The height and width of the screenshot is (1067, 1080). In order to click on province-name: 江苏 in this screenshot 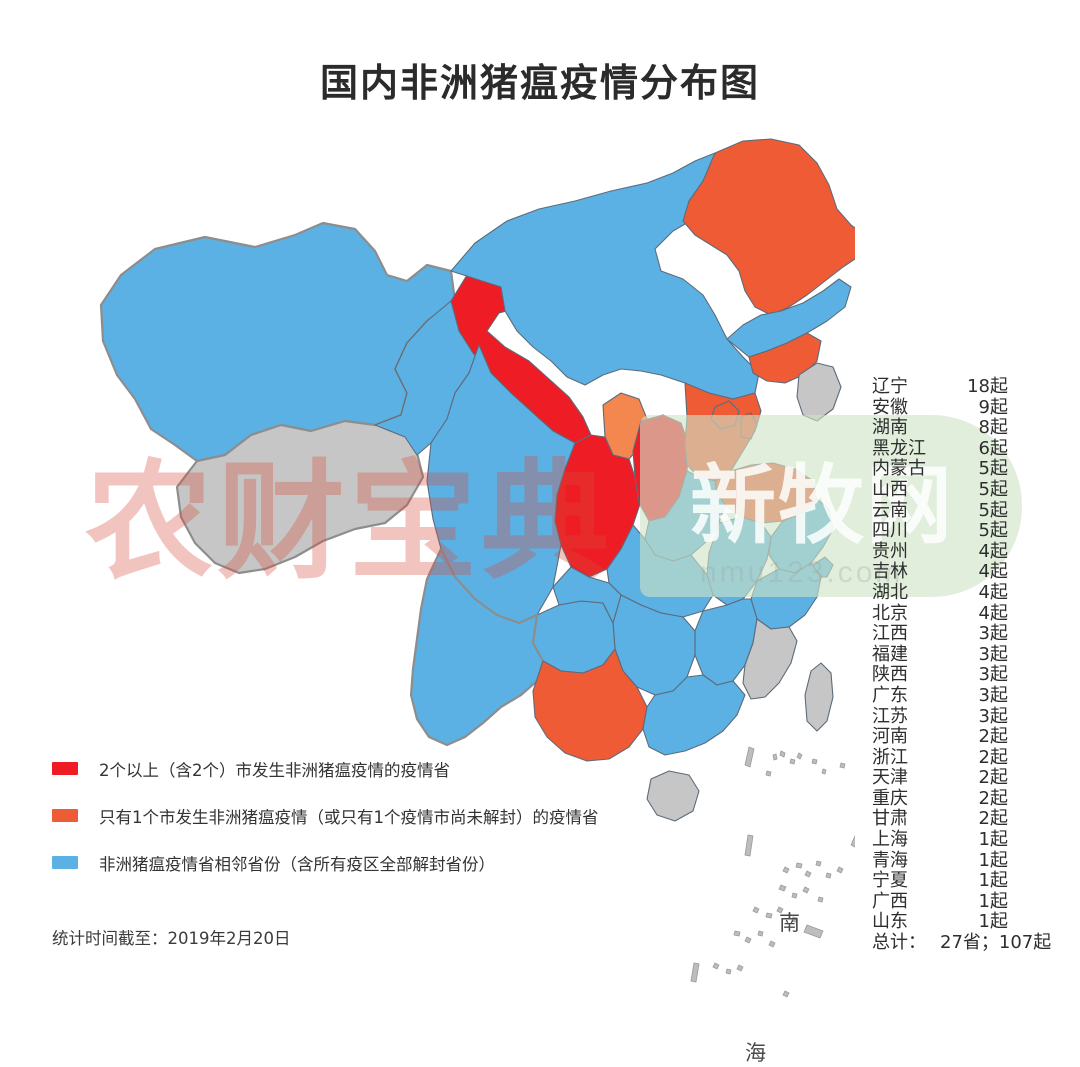, I will do `click(890, 716)`.